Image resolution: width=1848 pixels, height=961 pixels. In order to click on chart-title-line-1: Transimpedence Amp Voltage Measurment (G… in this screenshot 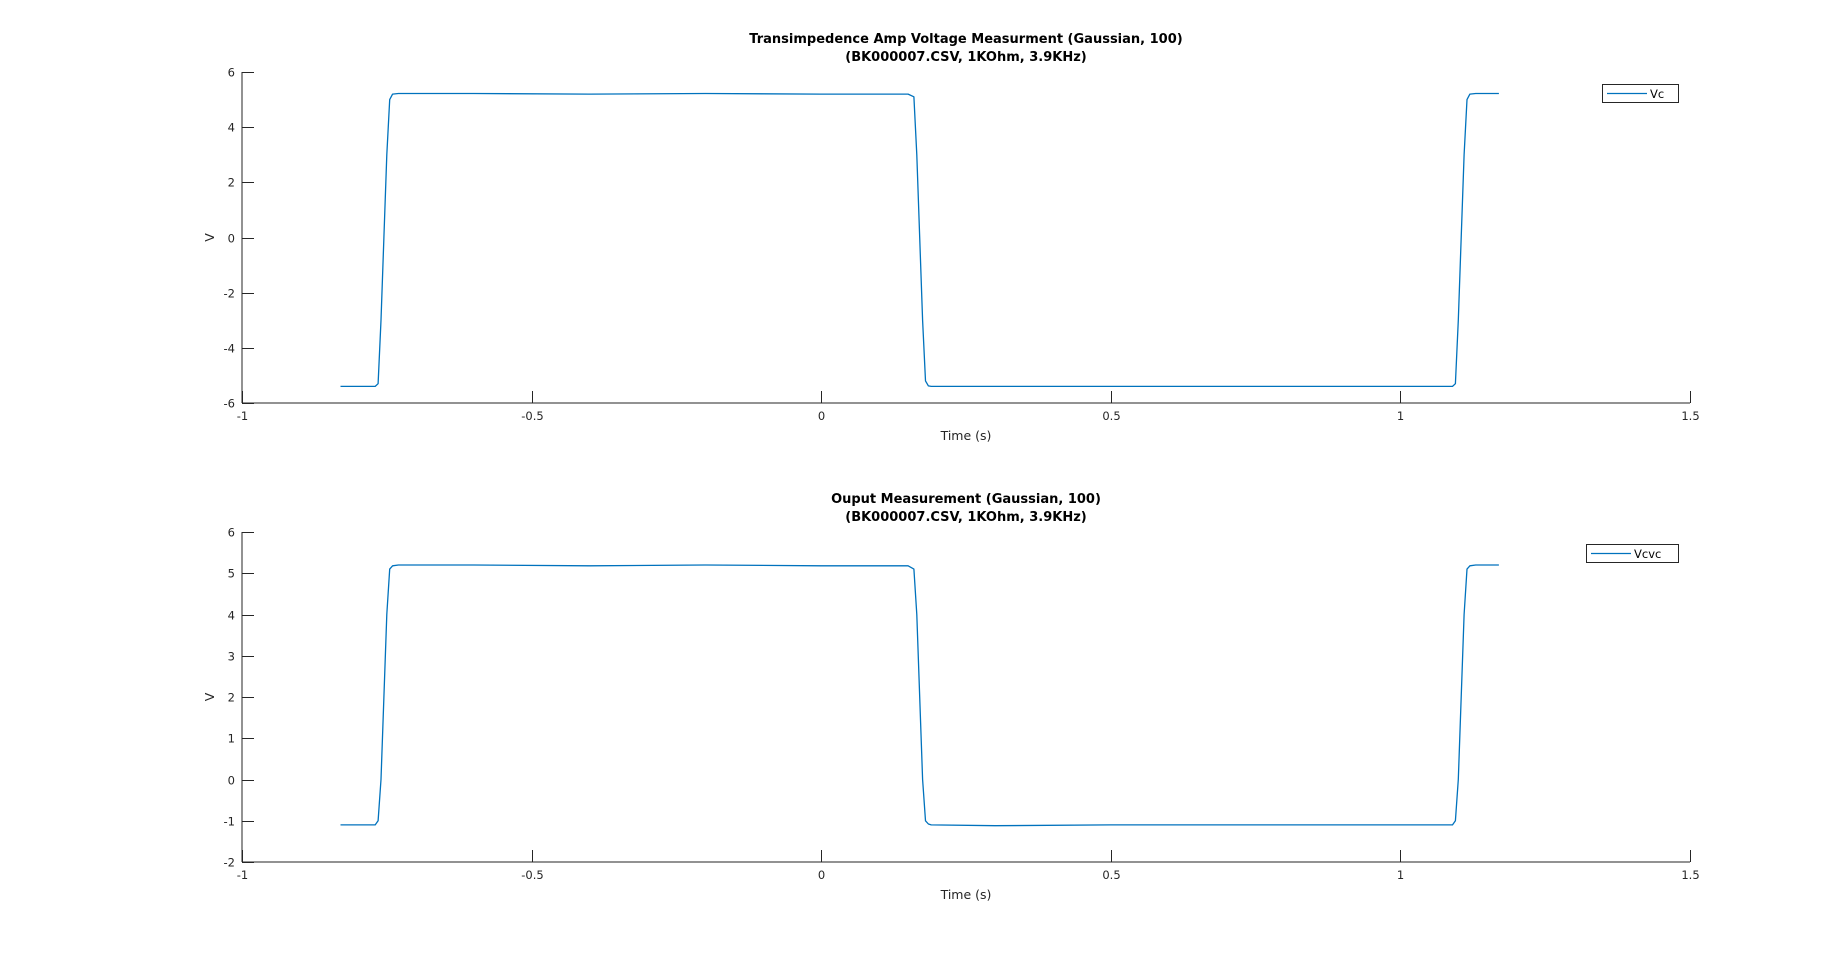, I will do `click(965, 39)`.